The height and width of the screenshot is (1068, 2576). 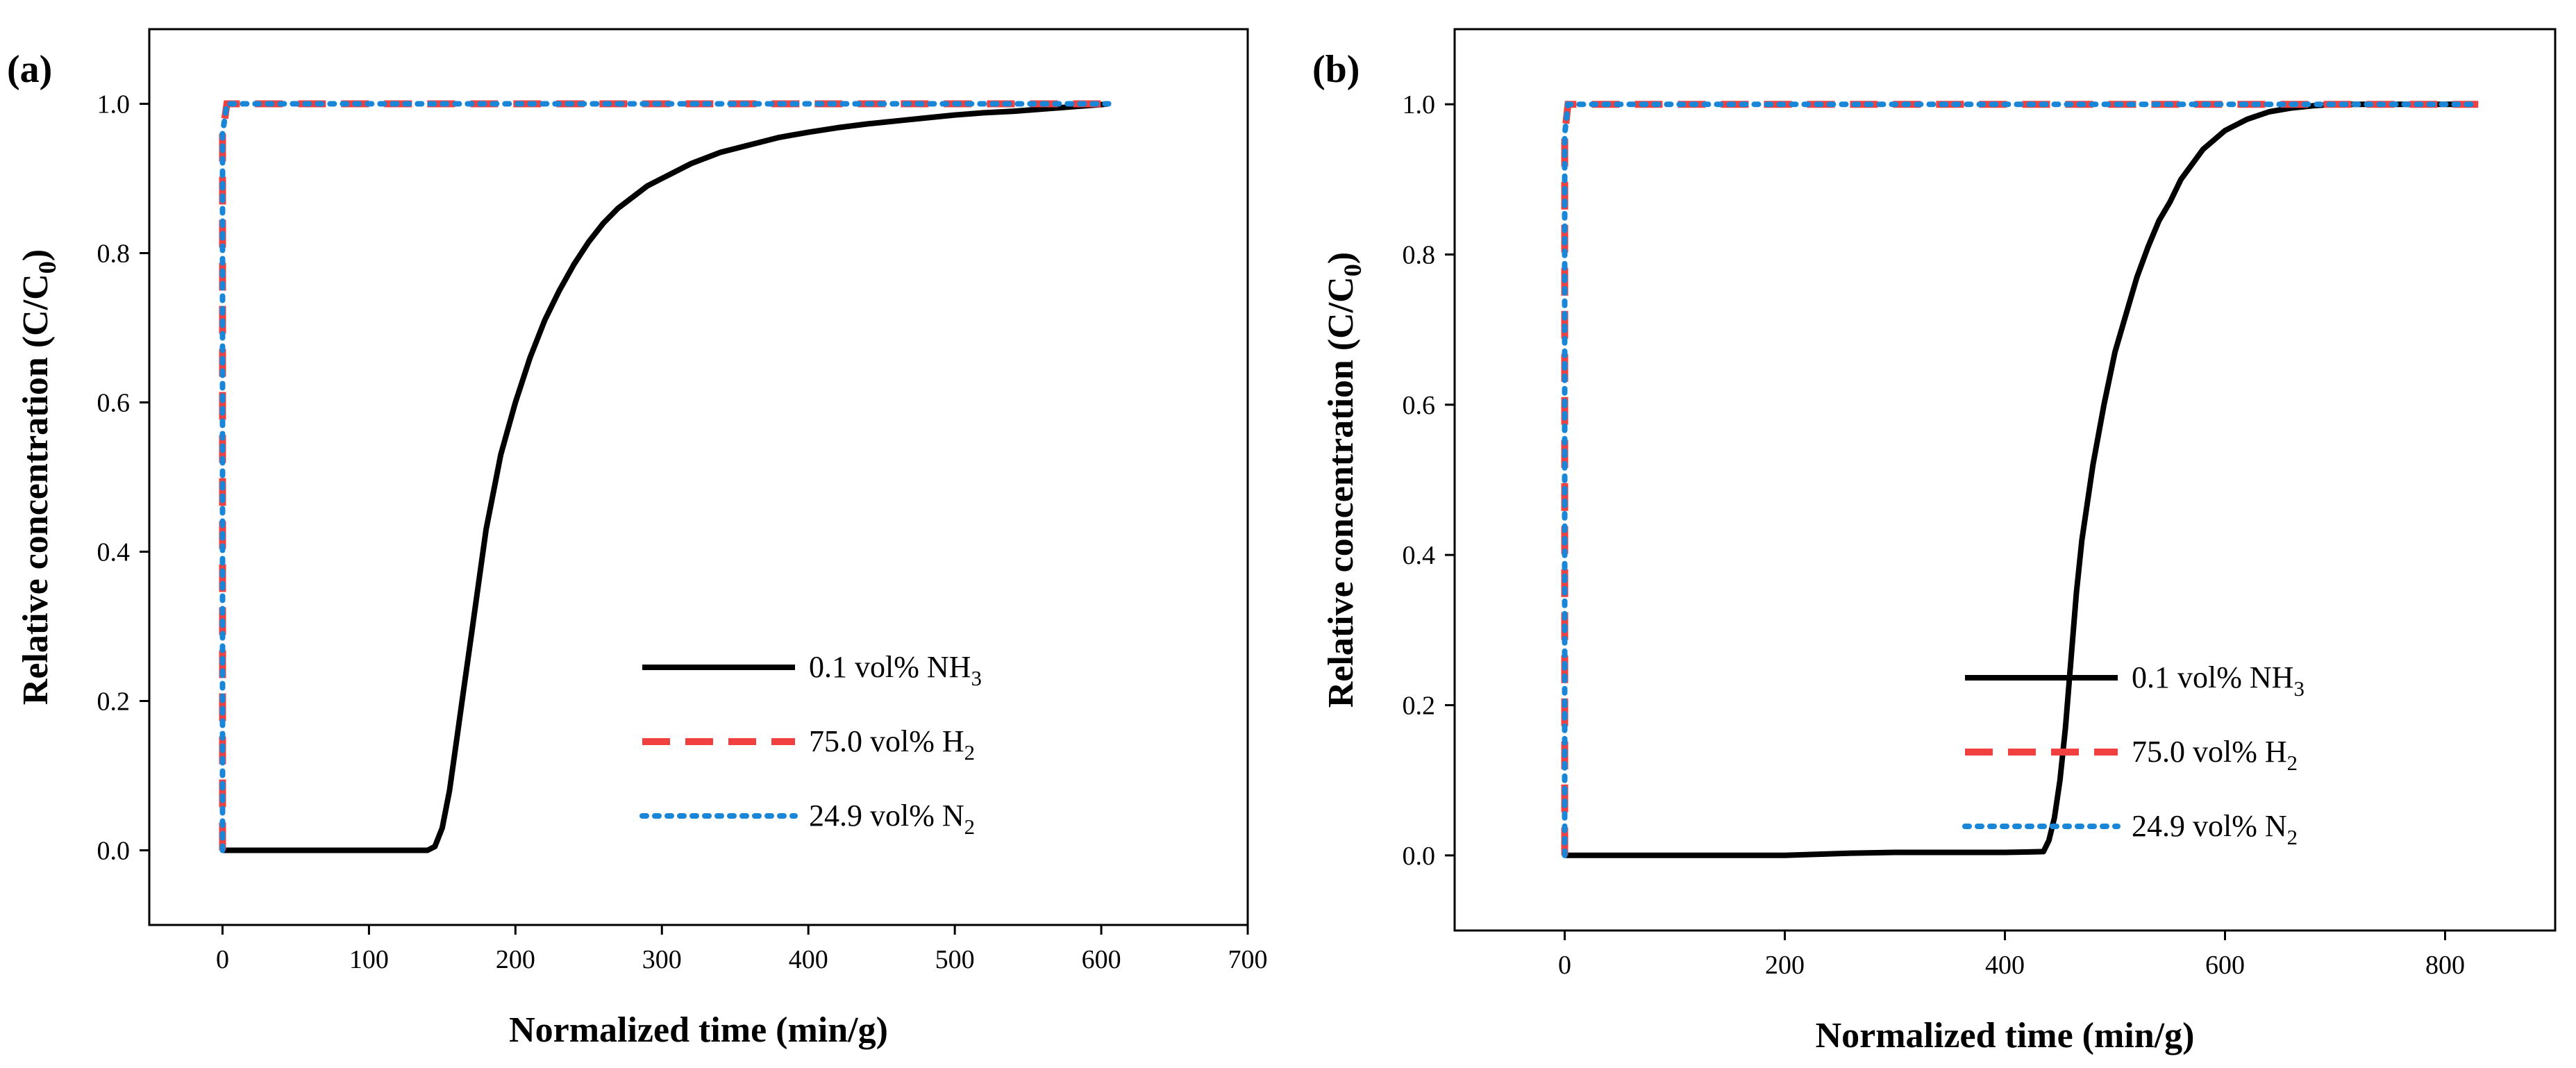 I want to click on x-tick-label: 100, so click(x=369, y=959).